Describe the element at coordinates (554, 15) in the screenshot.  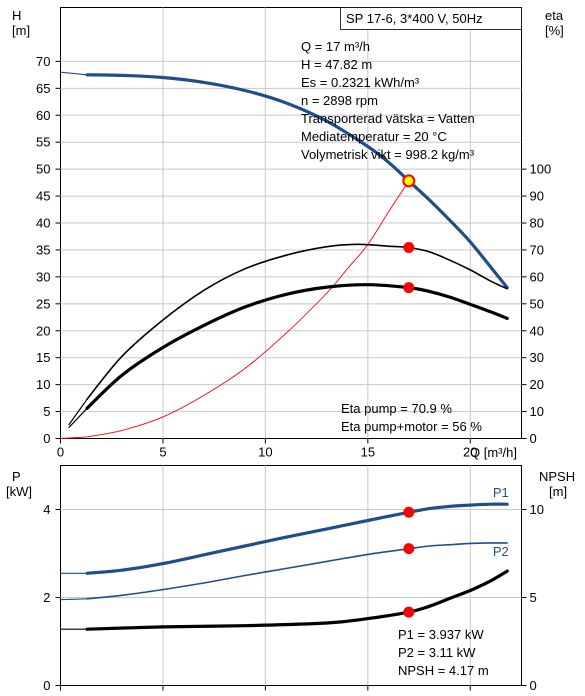
I see `eta-axis-label: eta` at that location.